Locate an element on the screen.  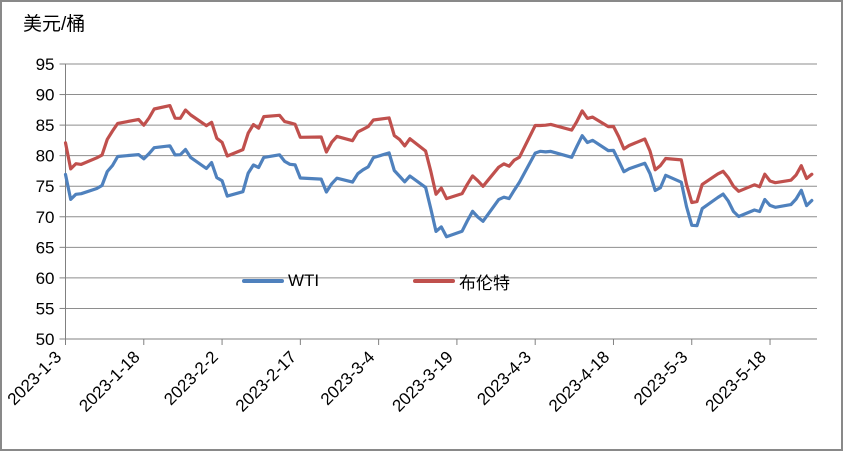
y-tick-label: 55 is located at coordinates (45, 308).